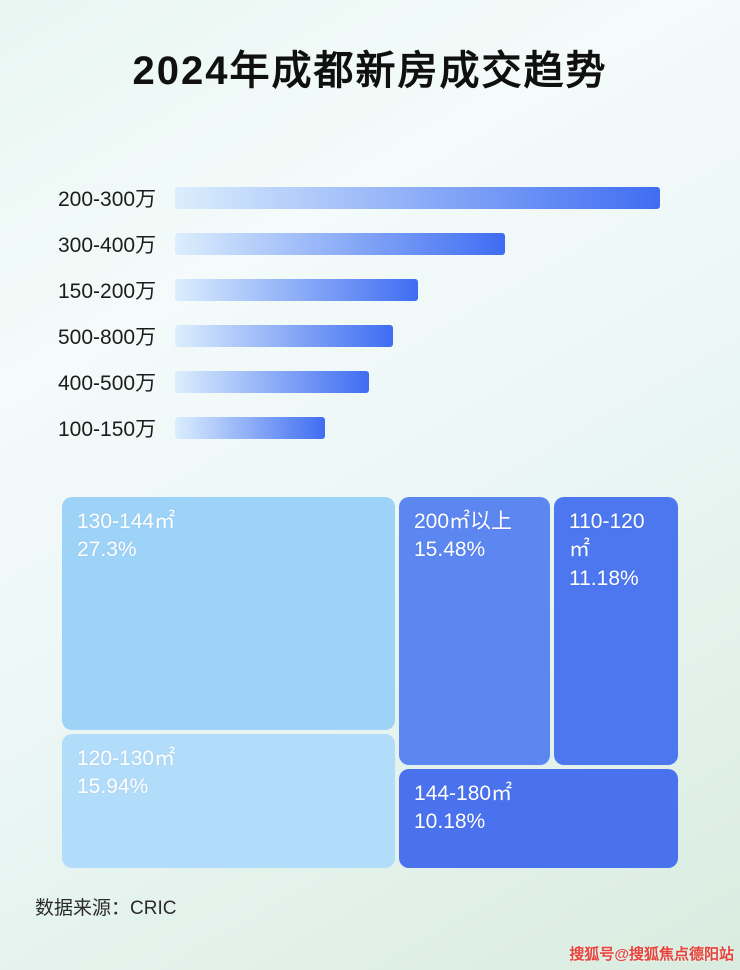 The height and width of the screenshot is (970, 740). What do you see at coordinates (463, 521) in the screenshot?
I see `treemap-block-label: 200㎡以上` at bounding box center [463, 521].